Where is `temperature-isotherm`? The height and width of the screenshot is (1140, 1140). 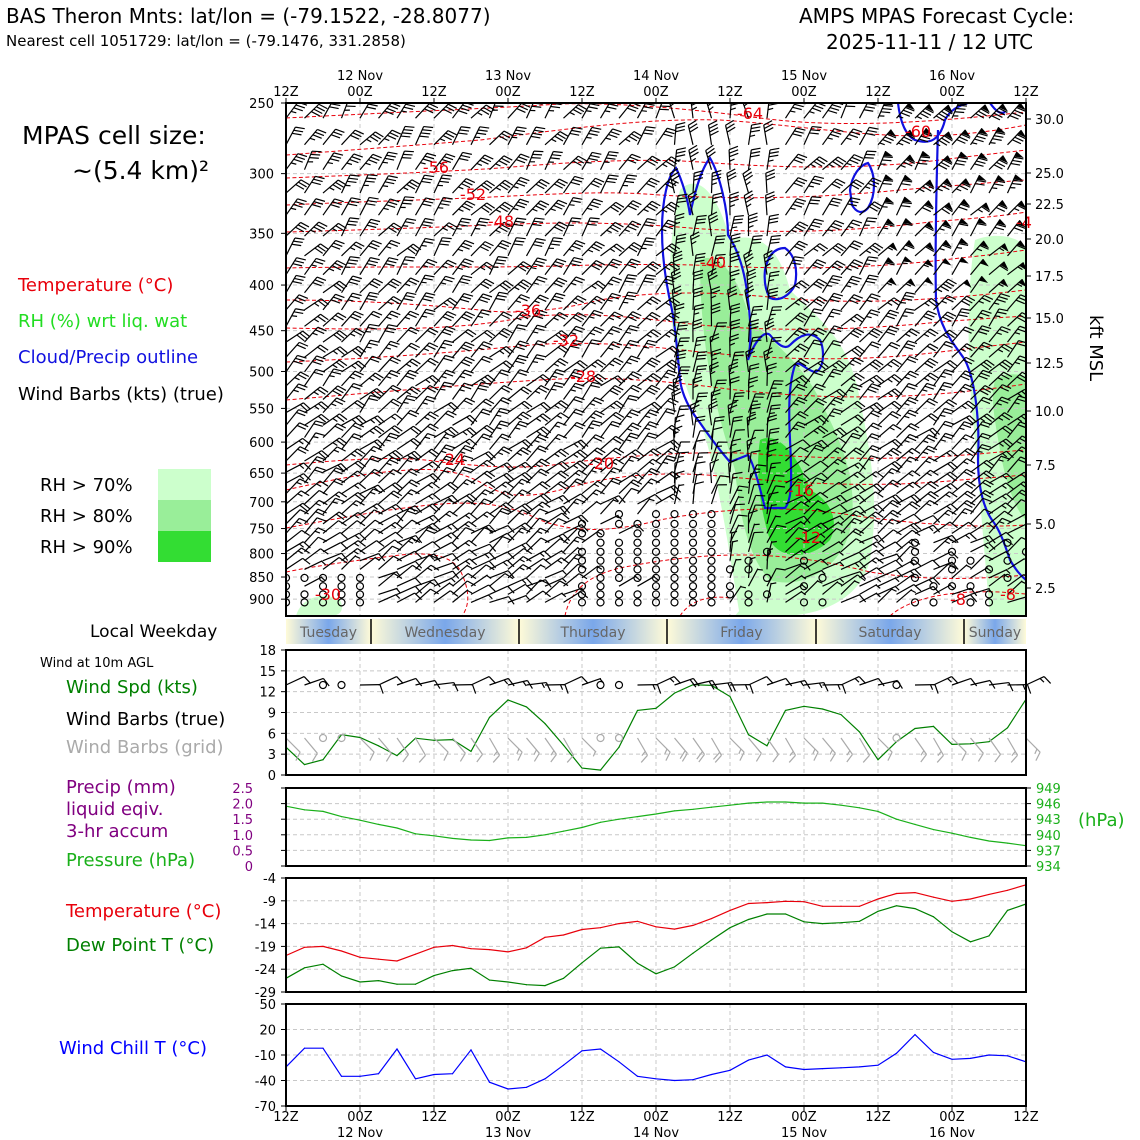 temperature-isotherm is located at coordinates (656, 352).